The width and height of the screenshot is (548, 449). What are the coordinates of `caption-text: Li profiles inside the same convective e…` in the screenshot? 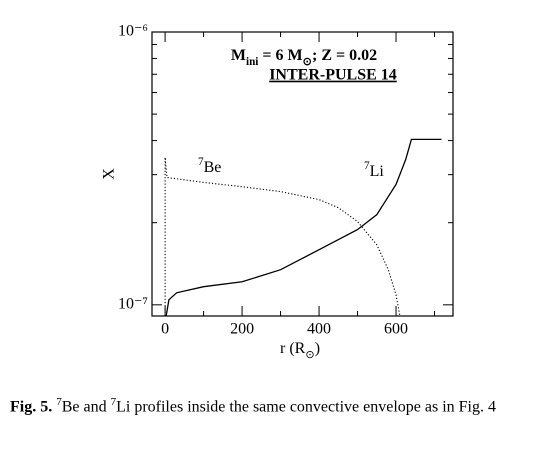 It's located at (306, 407).